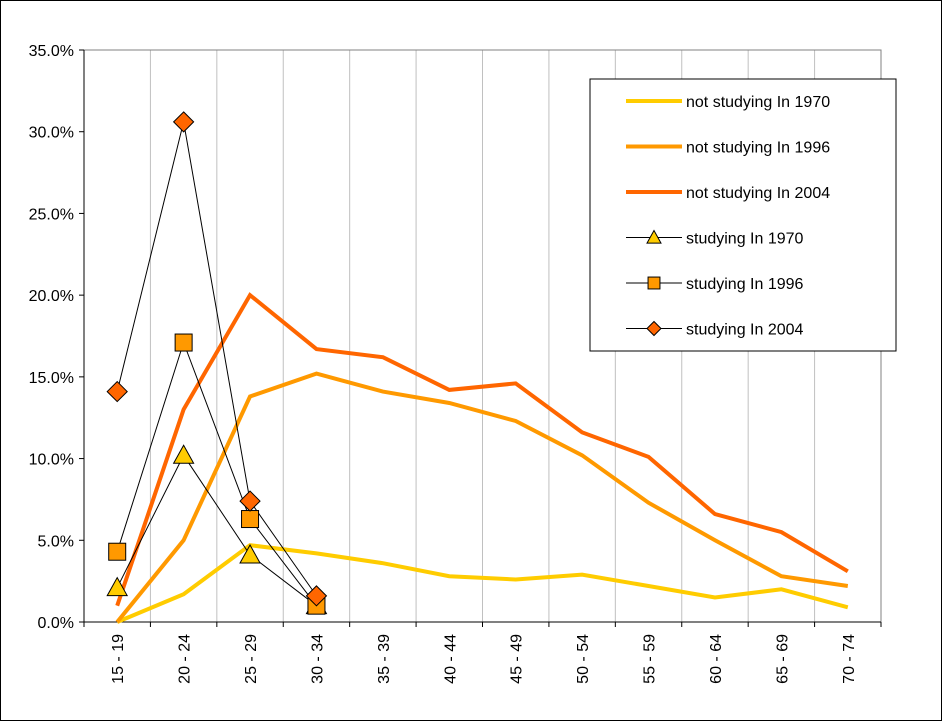 Image resolution: width=942 pixels, height=722 pixels. I want to click on y-tick-label: 15.0%, so click(51, 378).